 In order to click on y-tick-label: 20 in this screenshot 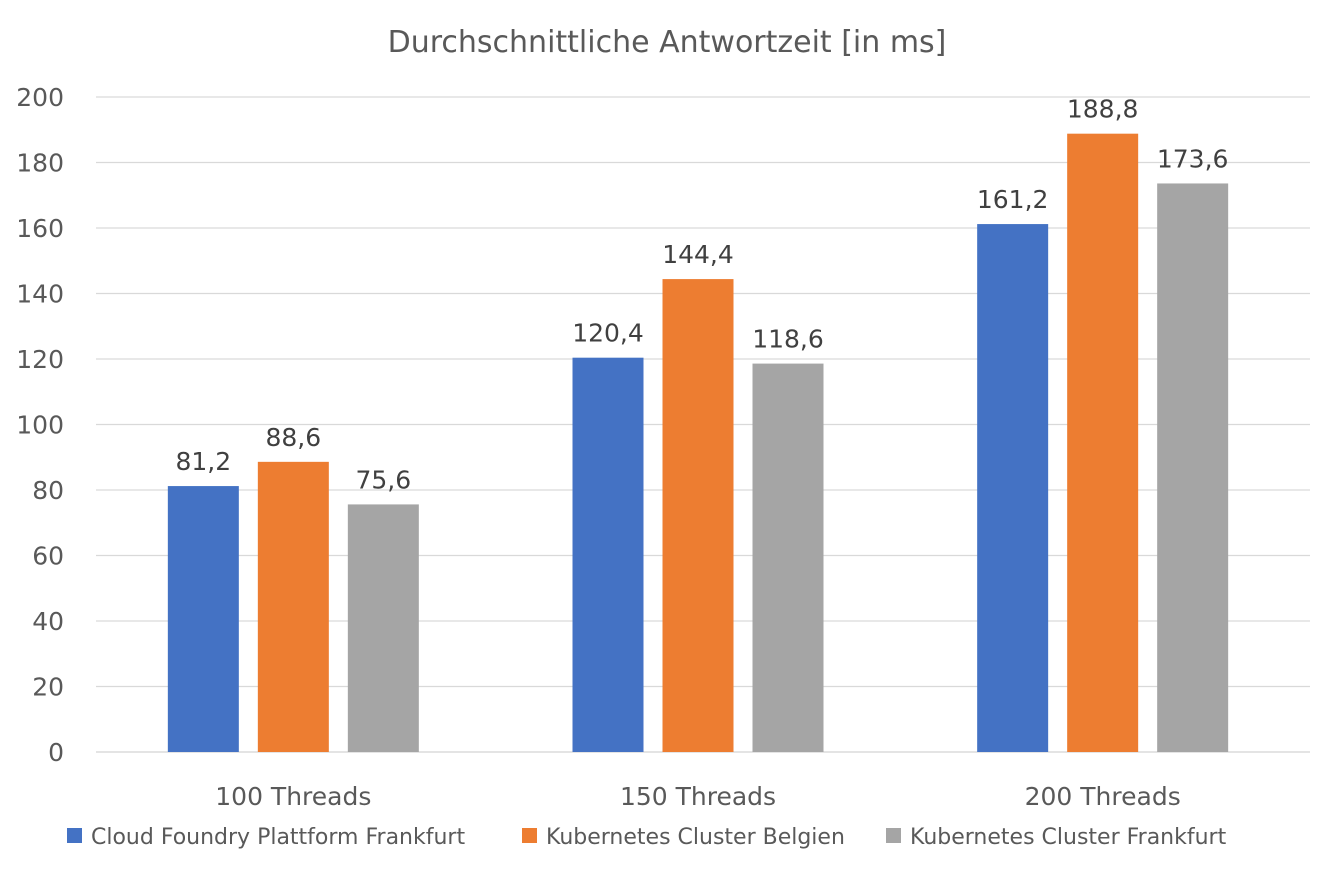, I will do `click(48, 687)`.